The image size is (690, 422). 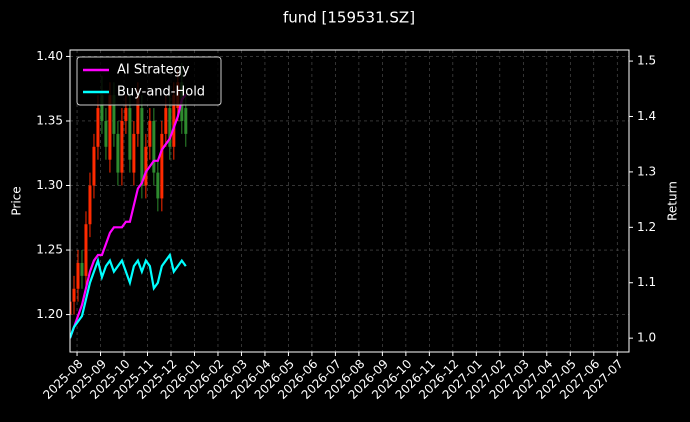 What do you see at coordinates (17, 200) in the screenshot?
I see `y-axis-label: Price` at bounding box center [17, 200].